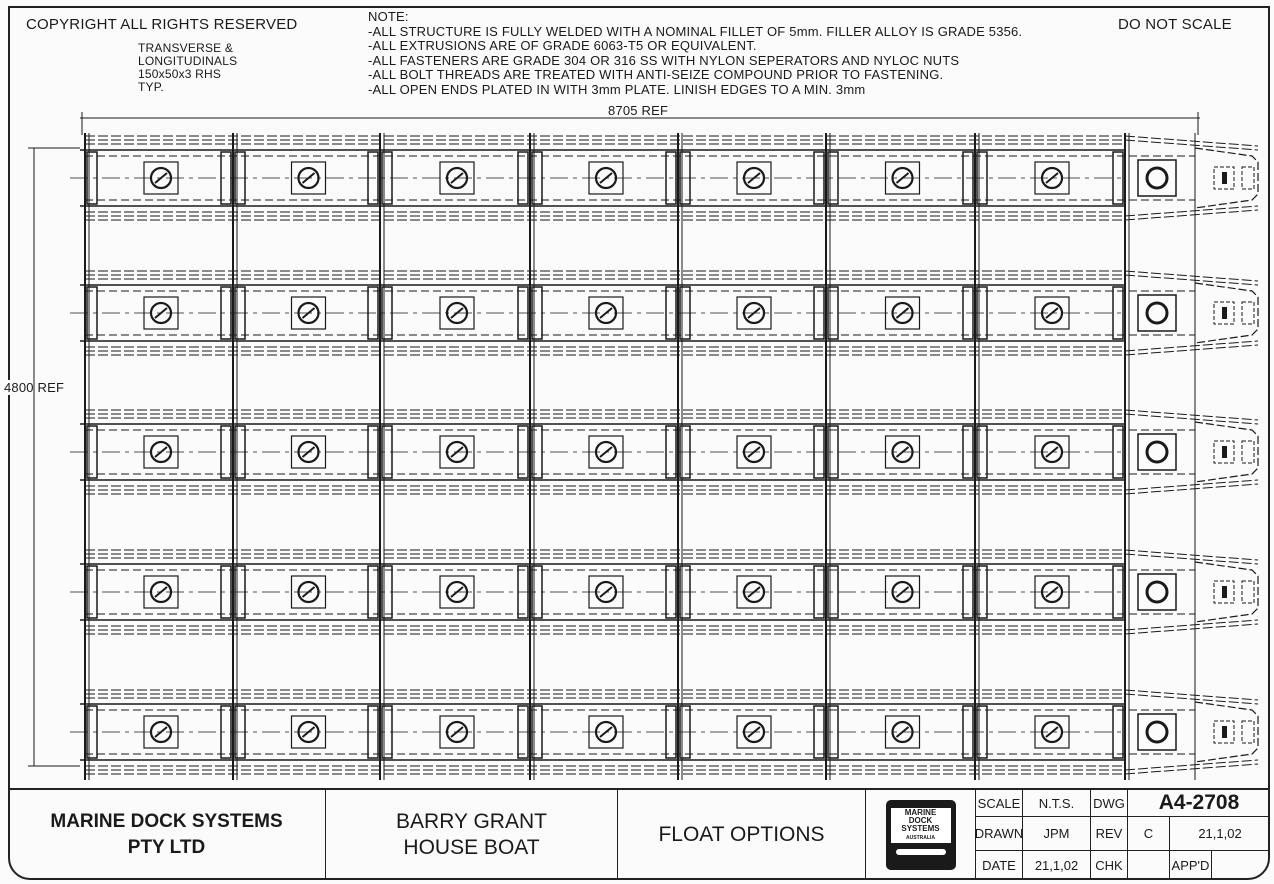 This screenshot has height=884, width=1274. Describe the element at coordinates (186, 48) in the screenshot. I see `member-note-line: TRANSVERSE &` at that location.